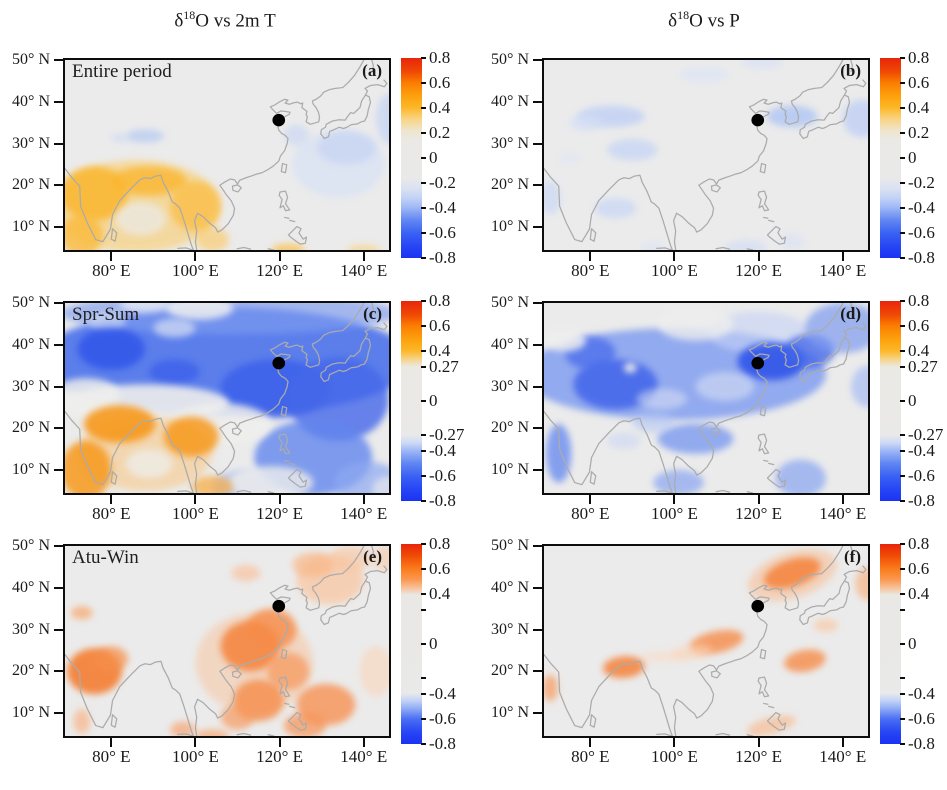 The height and width of the screenshot is (790, 947). What do you see at coordinates (433, 643) in the screenshot?
I see `colorbar-tick-label: 0` at bounding box center [433, 643].